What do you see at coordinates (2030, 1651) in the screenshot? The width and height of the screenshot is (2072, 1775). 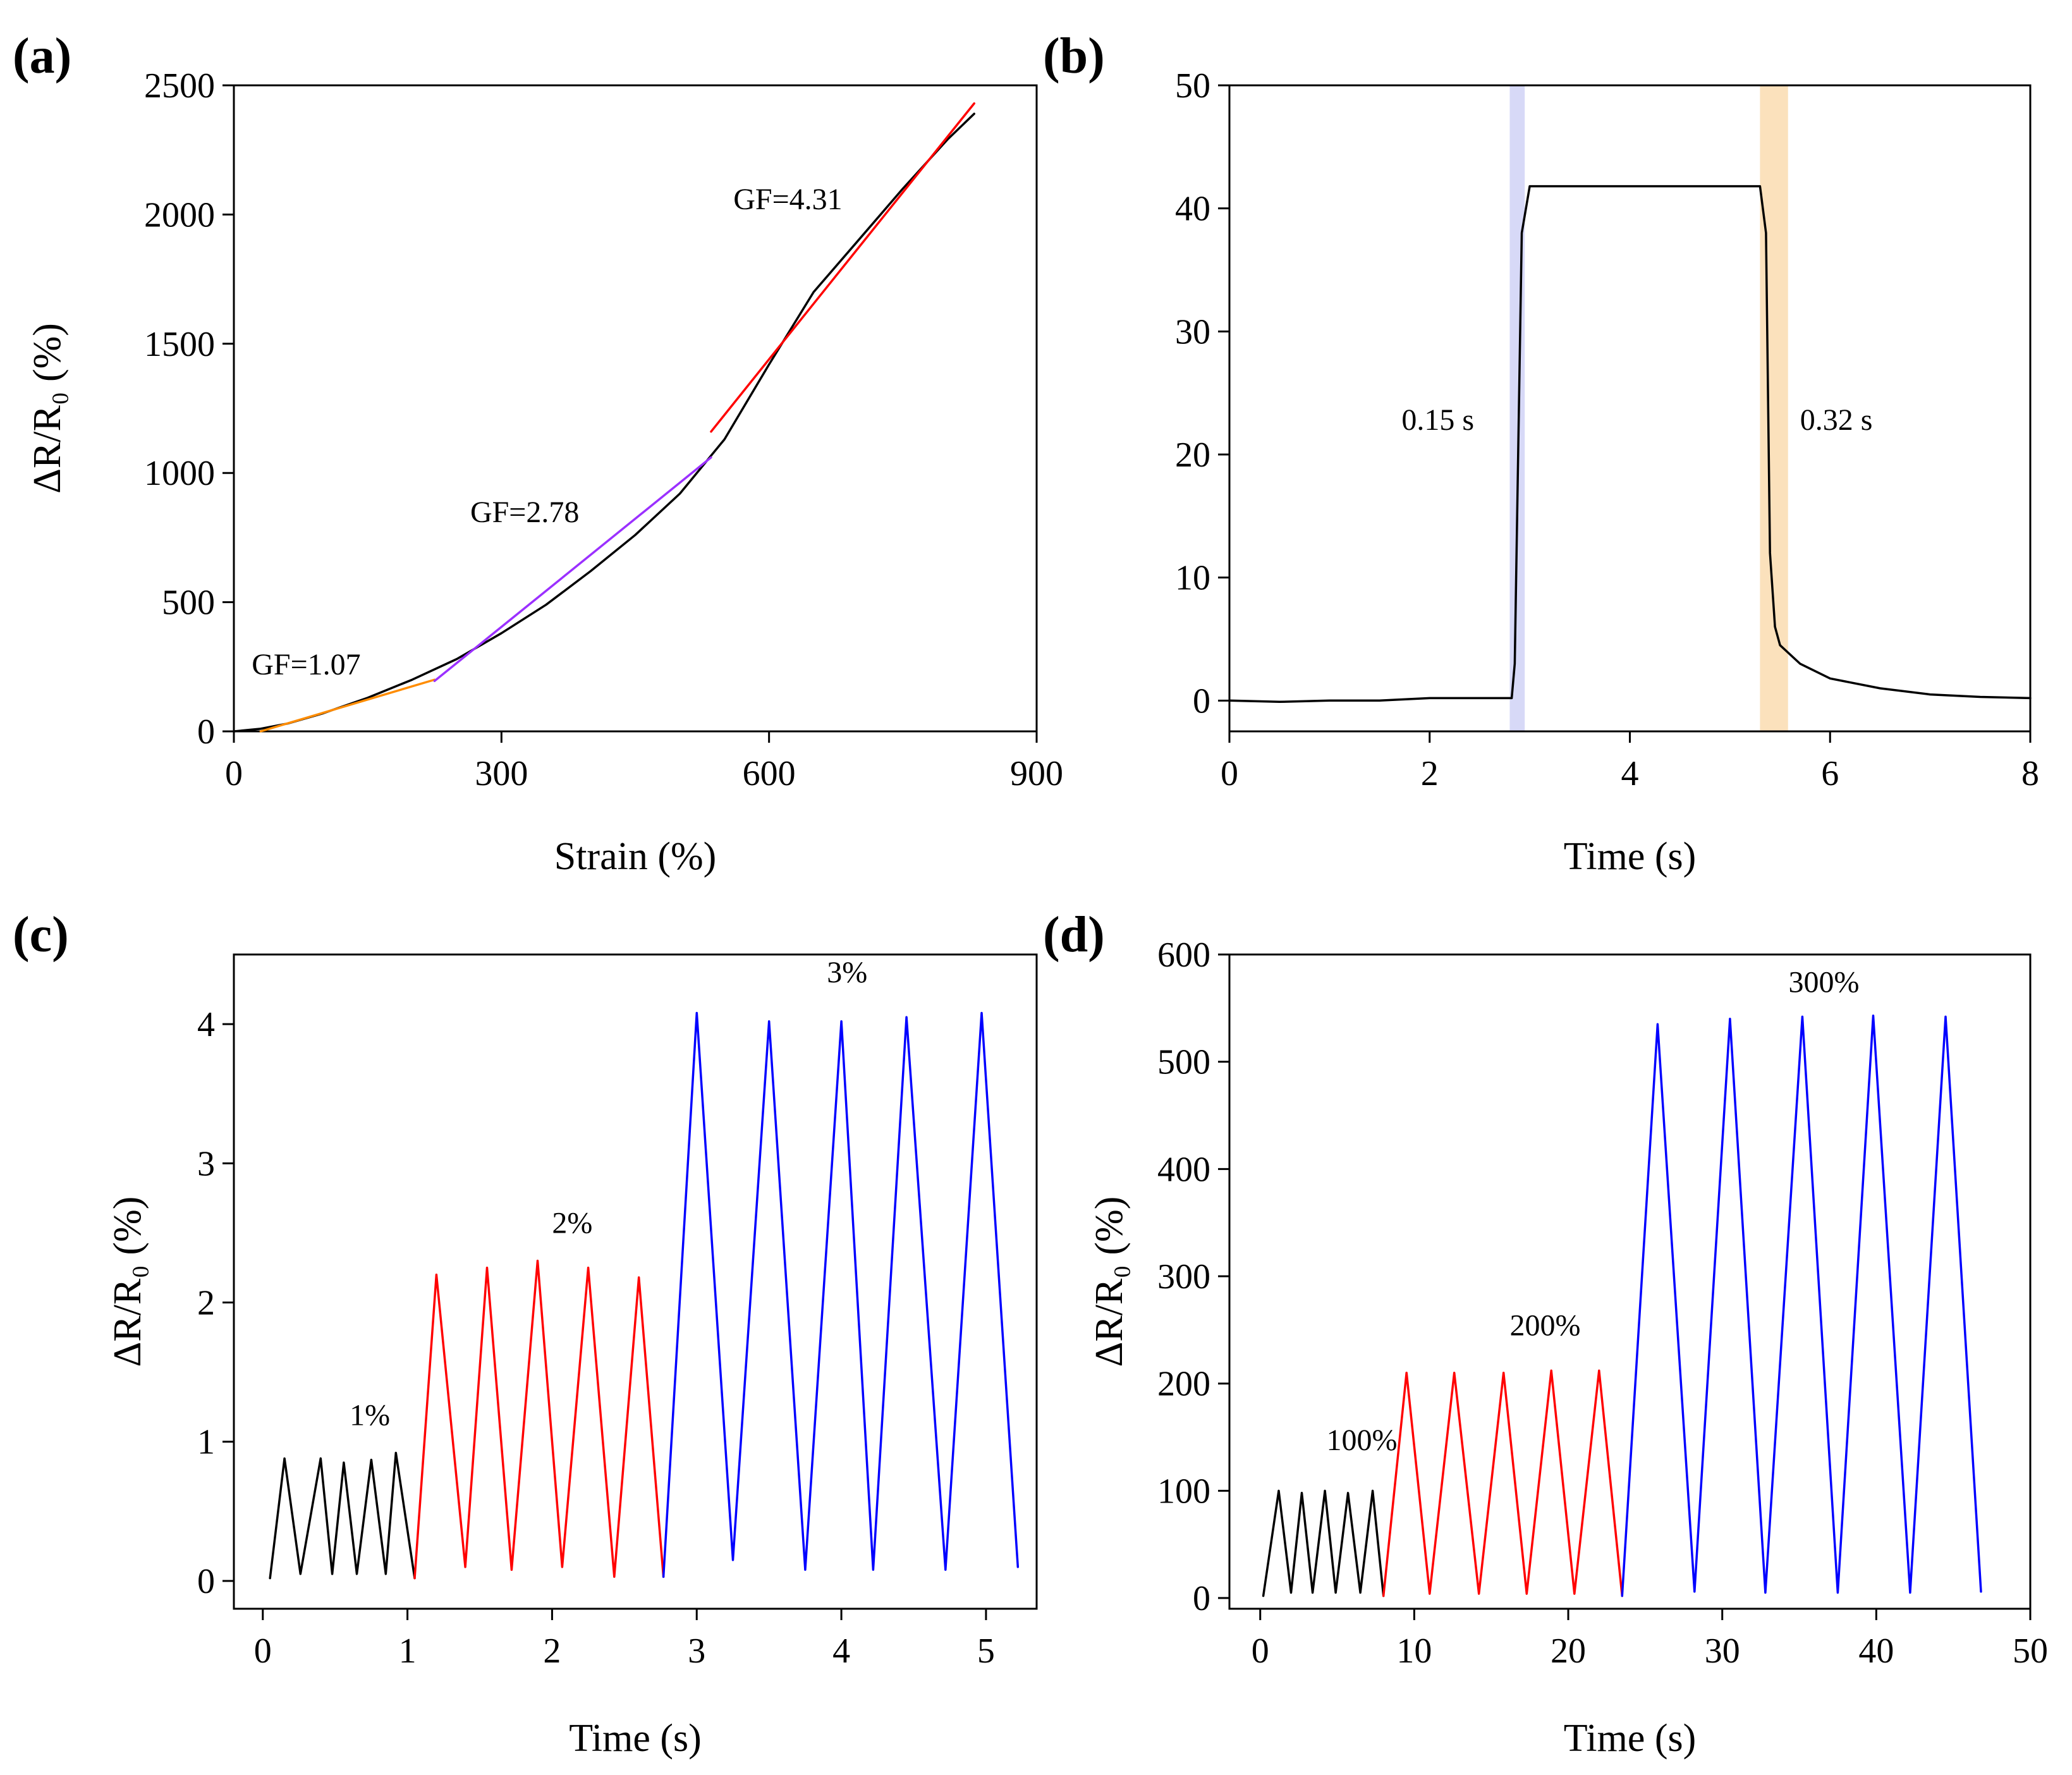 I see `x-tick-label: 50` at bounding box center [2030, 1651].